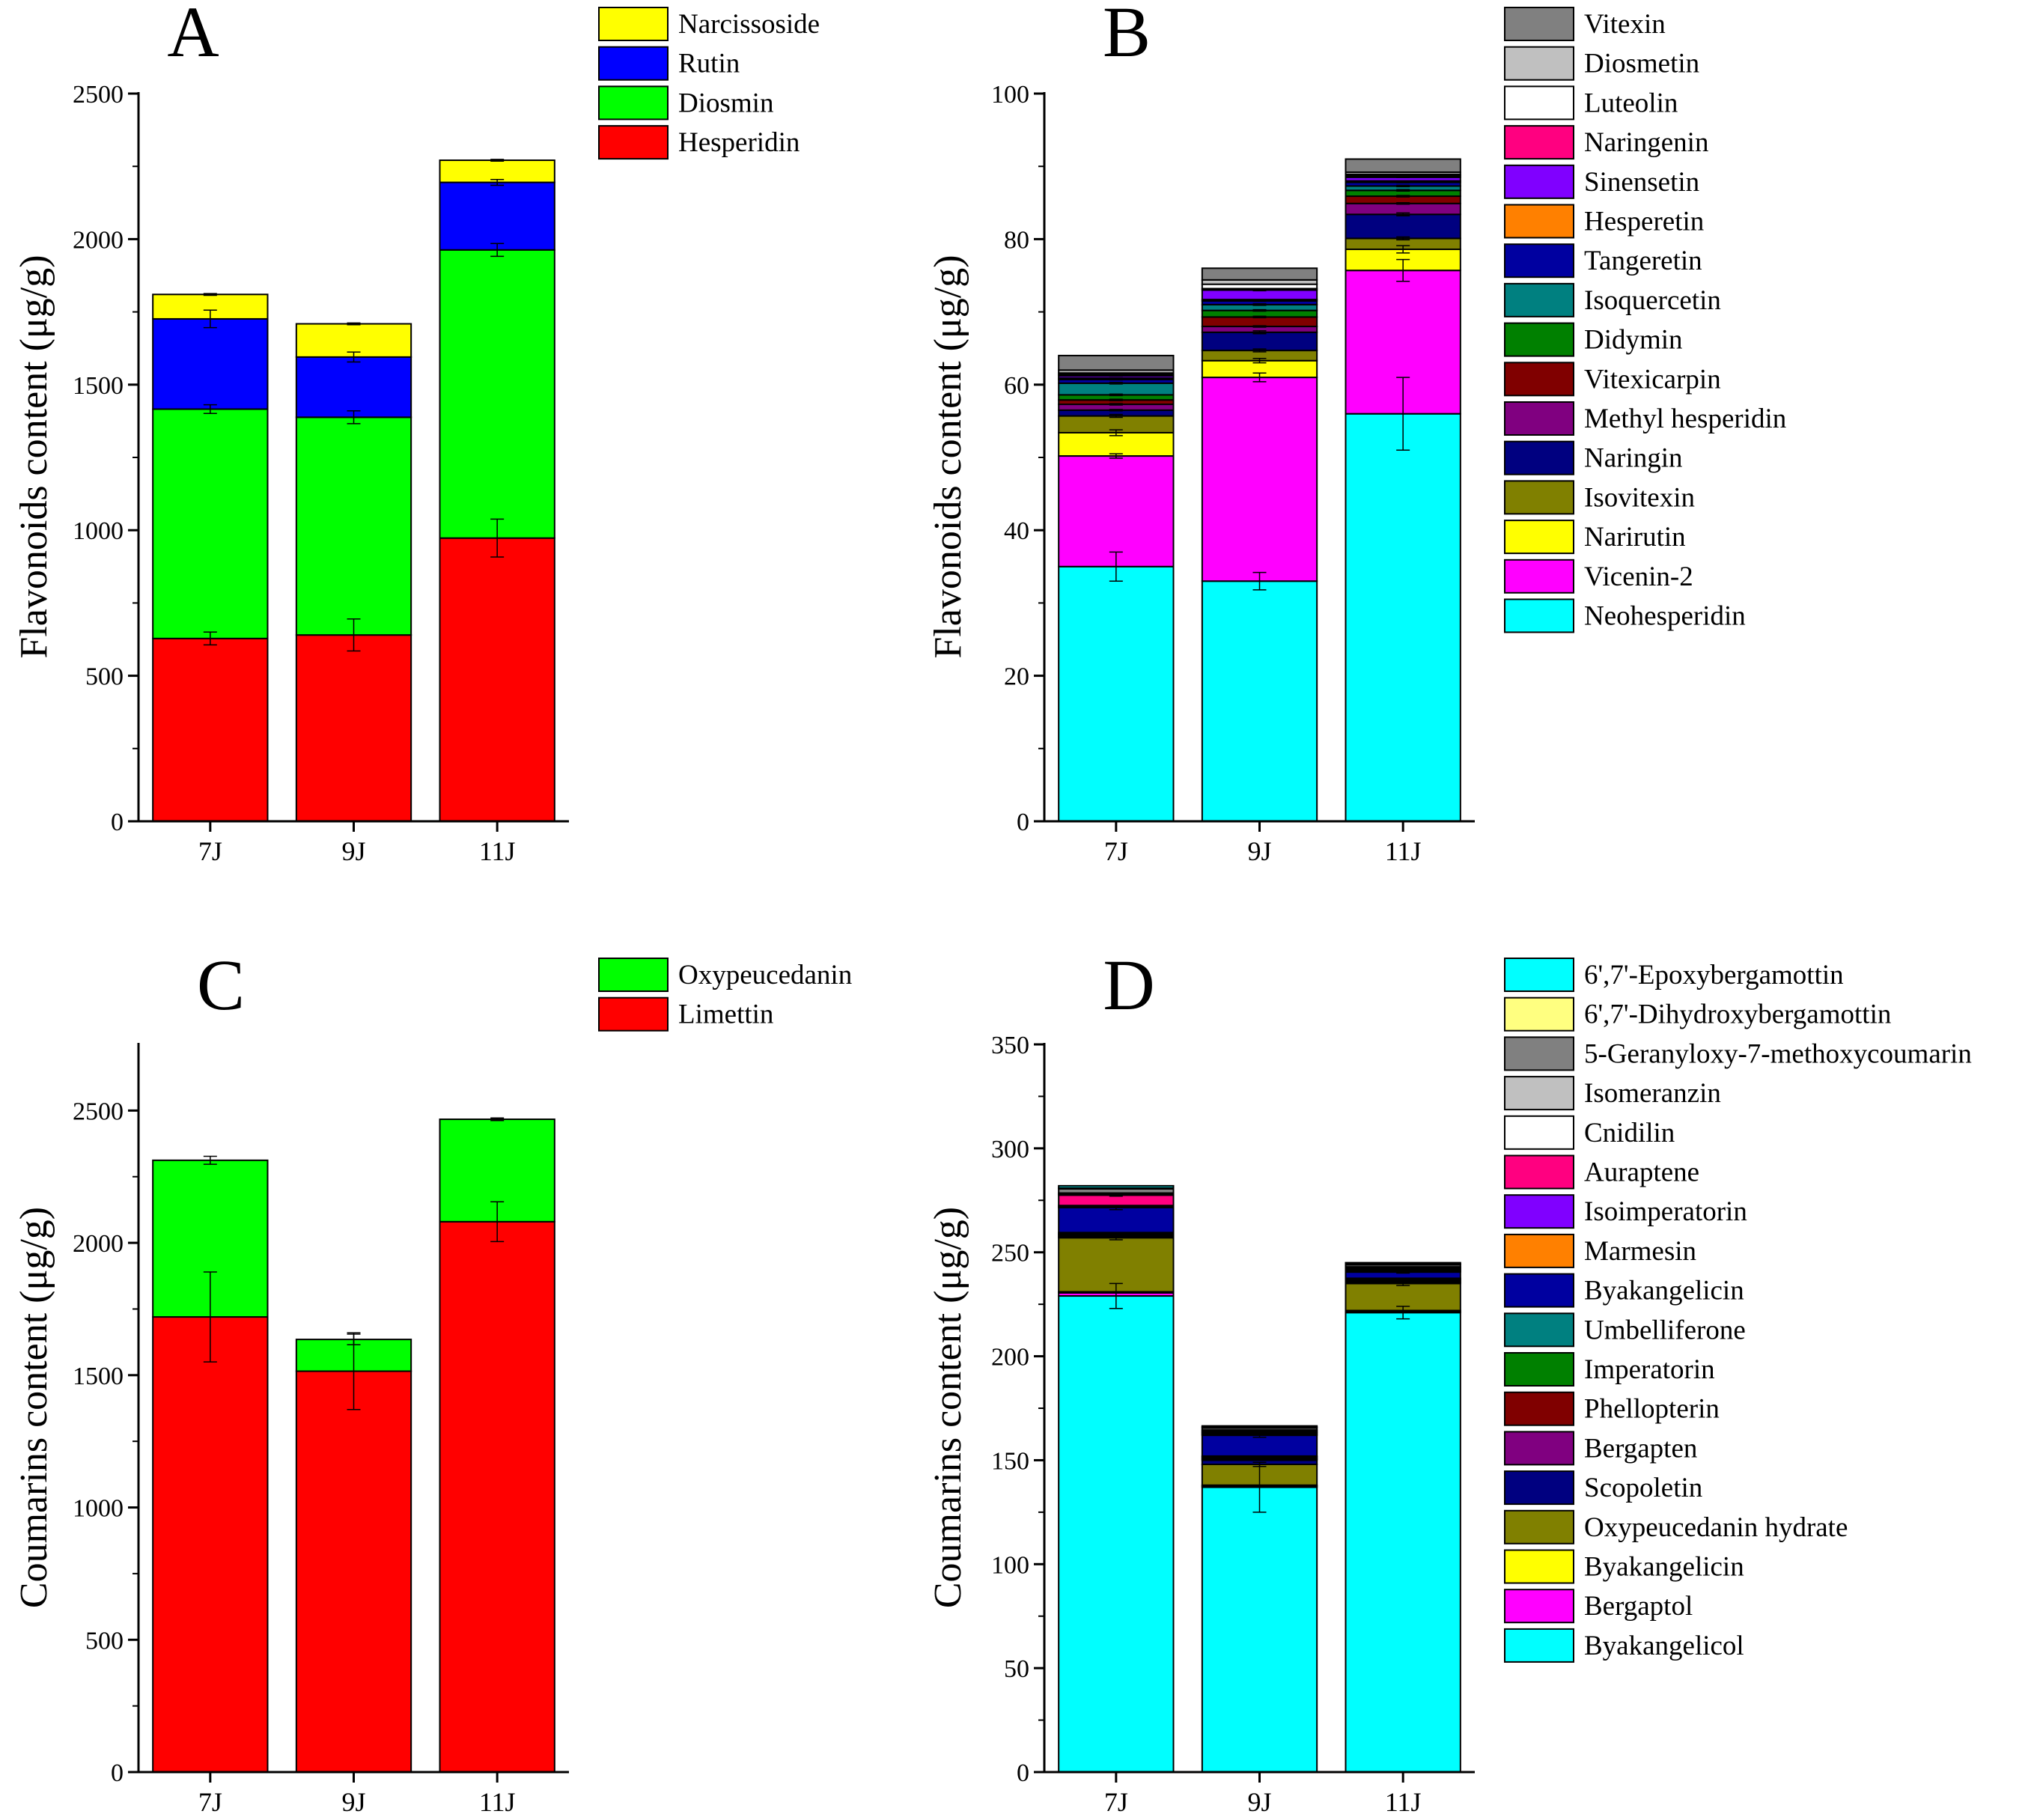  I want to click on bar-a-7J-diosmin, so click(210, 523).